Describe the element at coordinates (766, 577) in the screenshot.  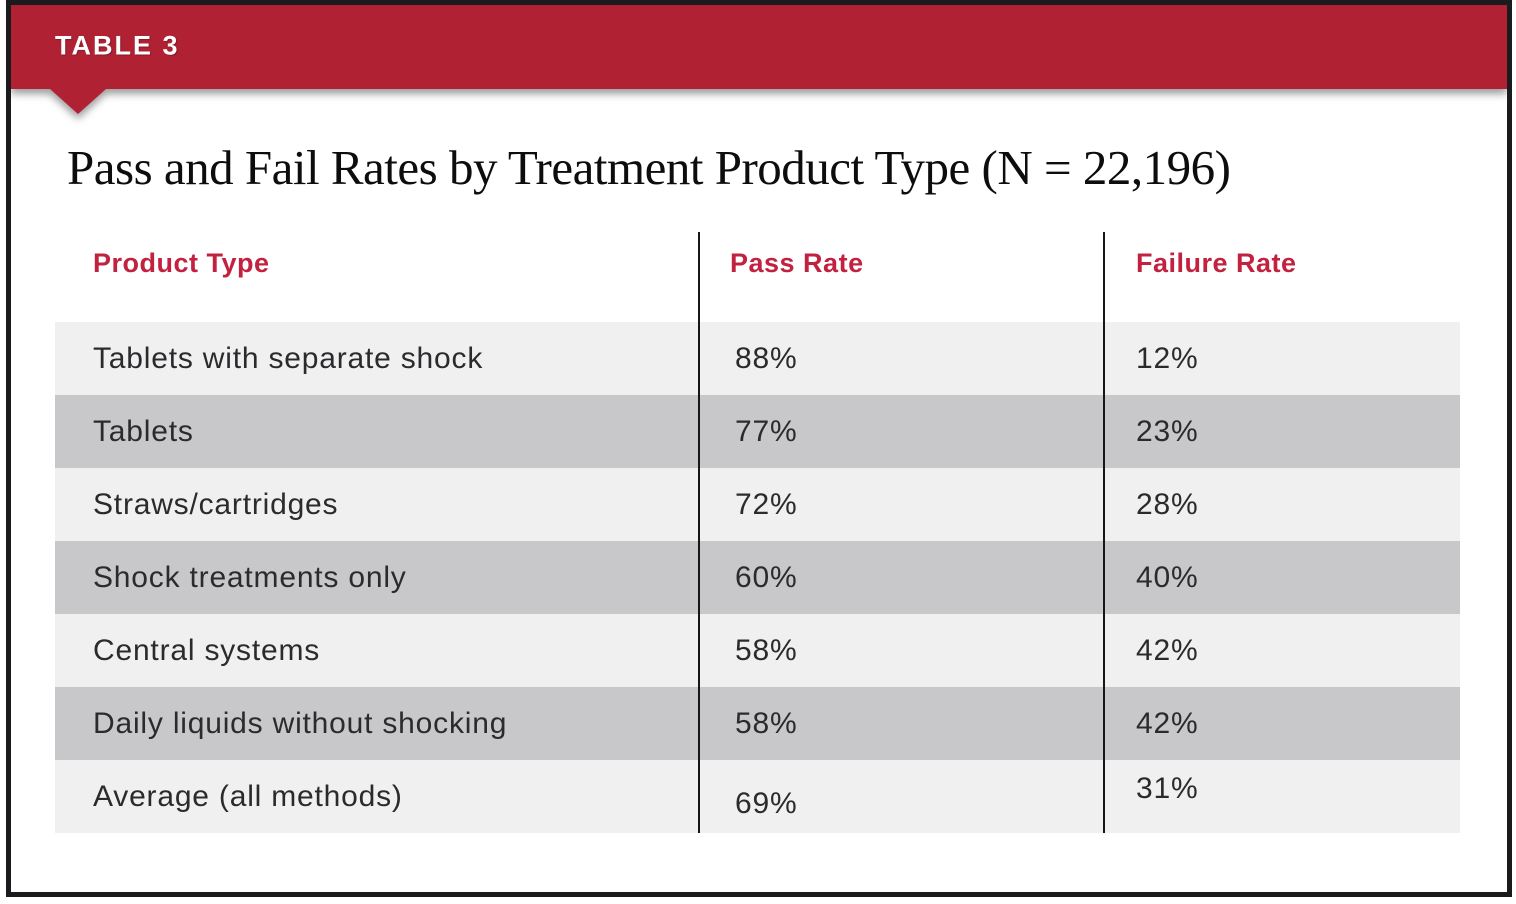
I see `cell-pass-rate: 60%` at that location.